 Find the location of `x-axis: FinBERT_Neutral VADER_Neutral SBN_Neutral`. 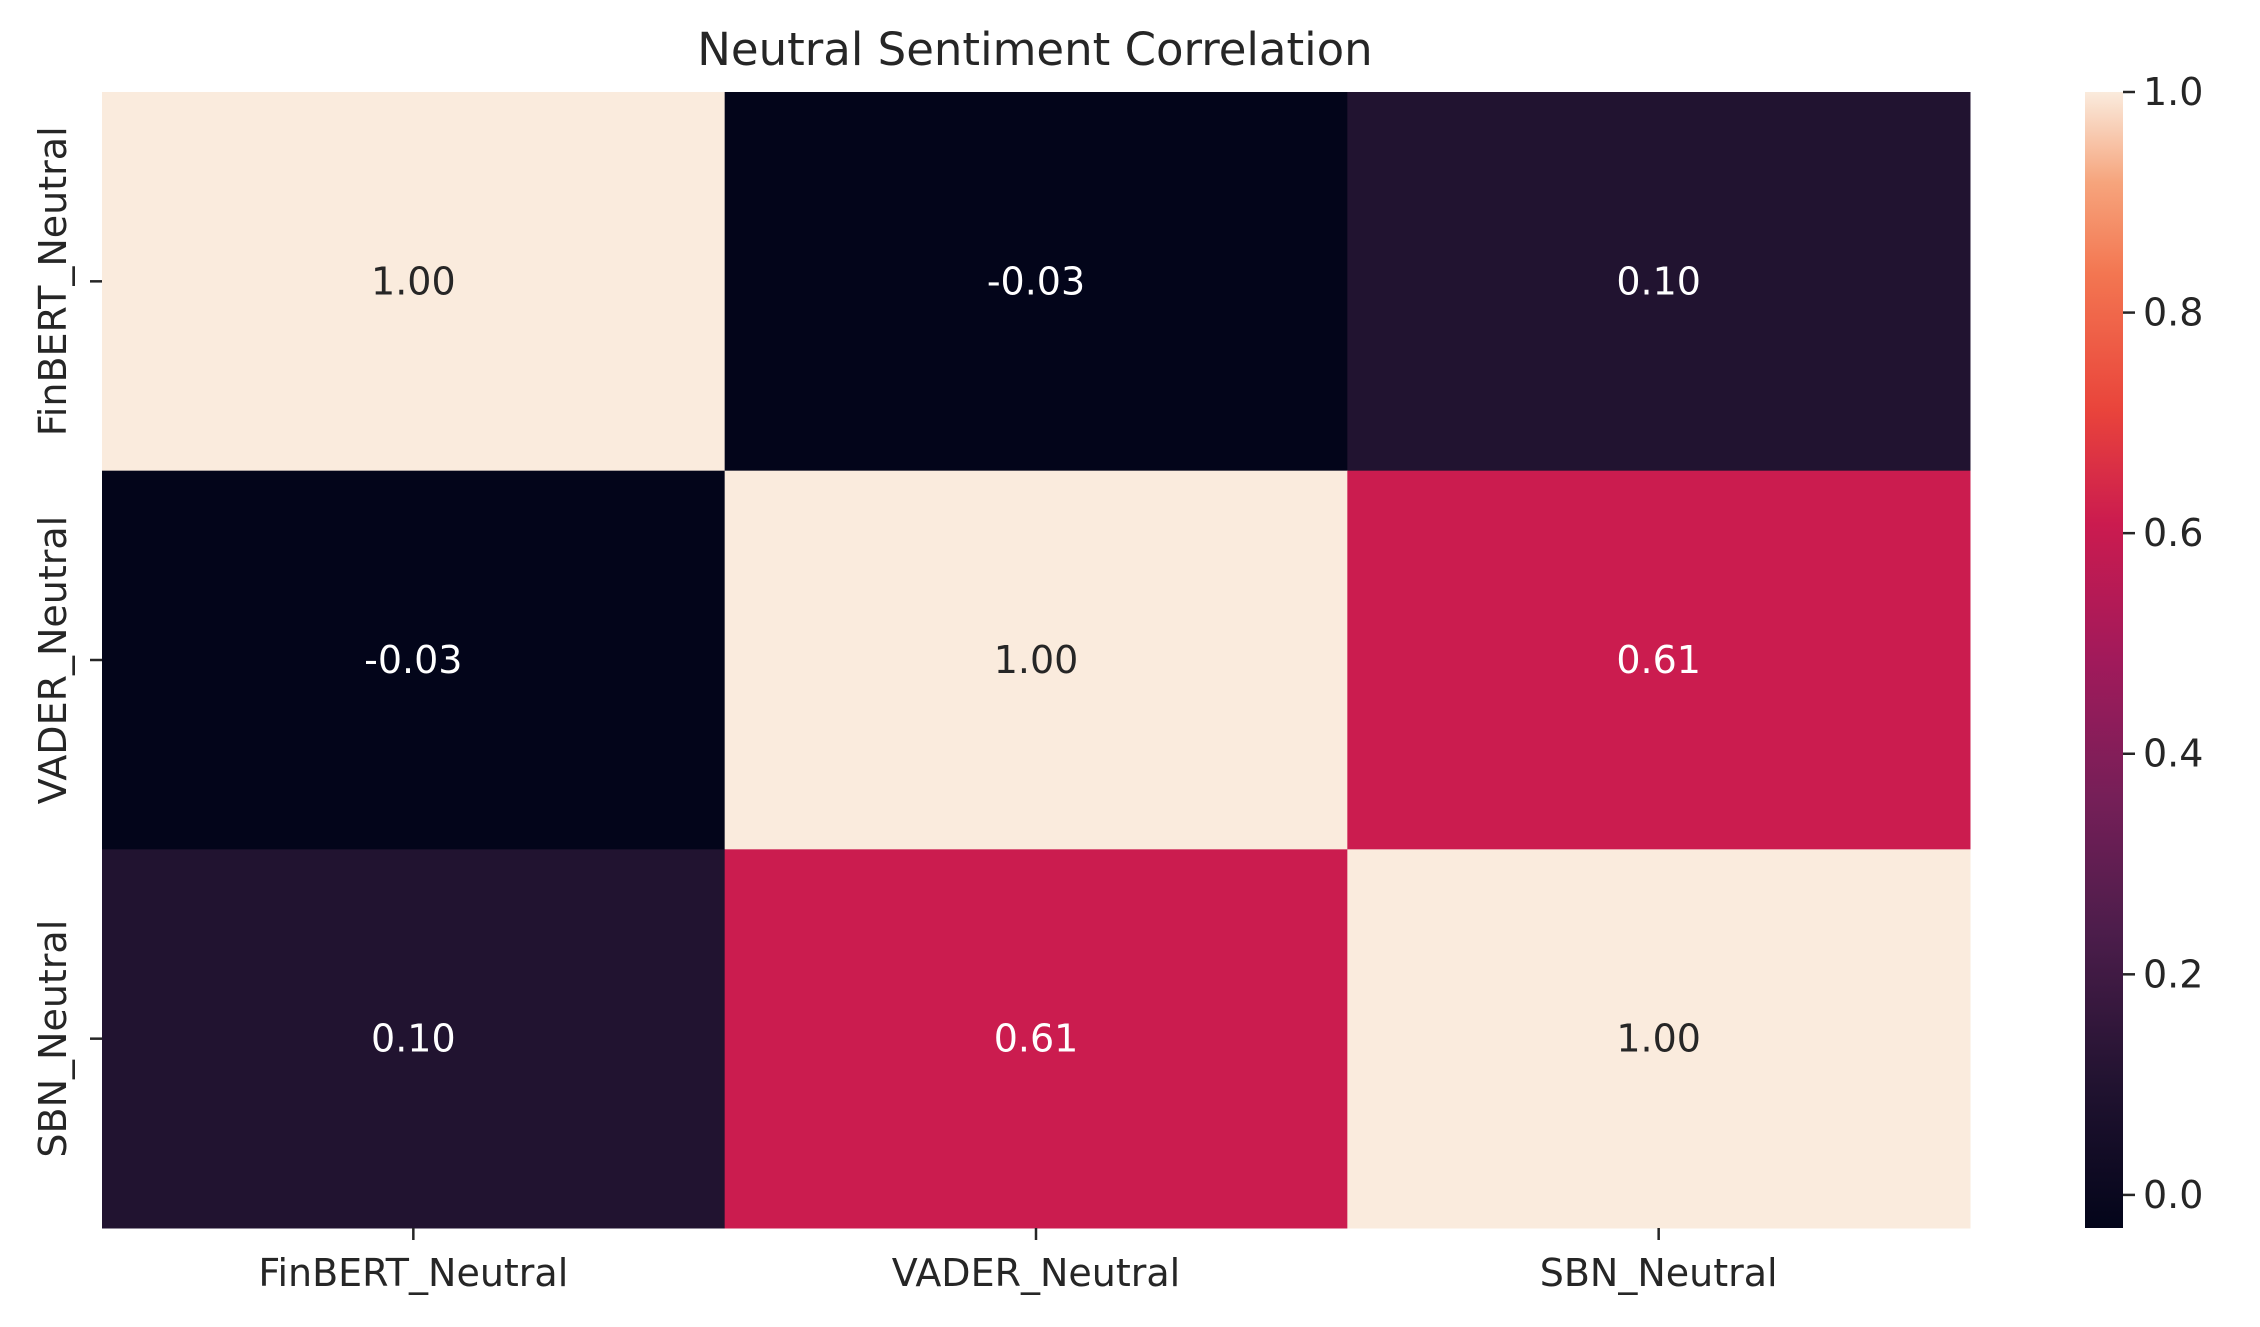

x-axis: FinBERT_Neutral VADER_Neutral SBN_Neutral is located at coordinates (1018, 1261).